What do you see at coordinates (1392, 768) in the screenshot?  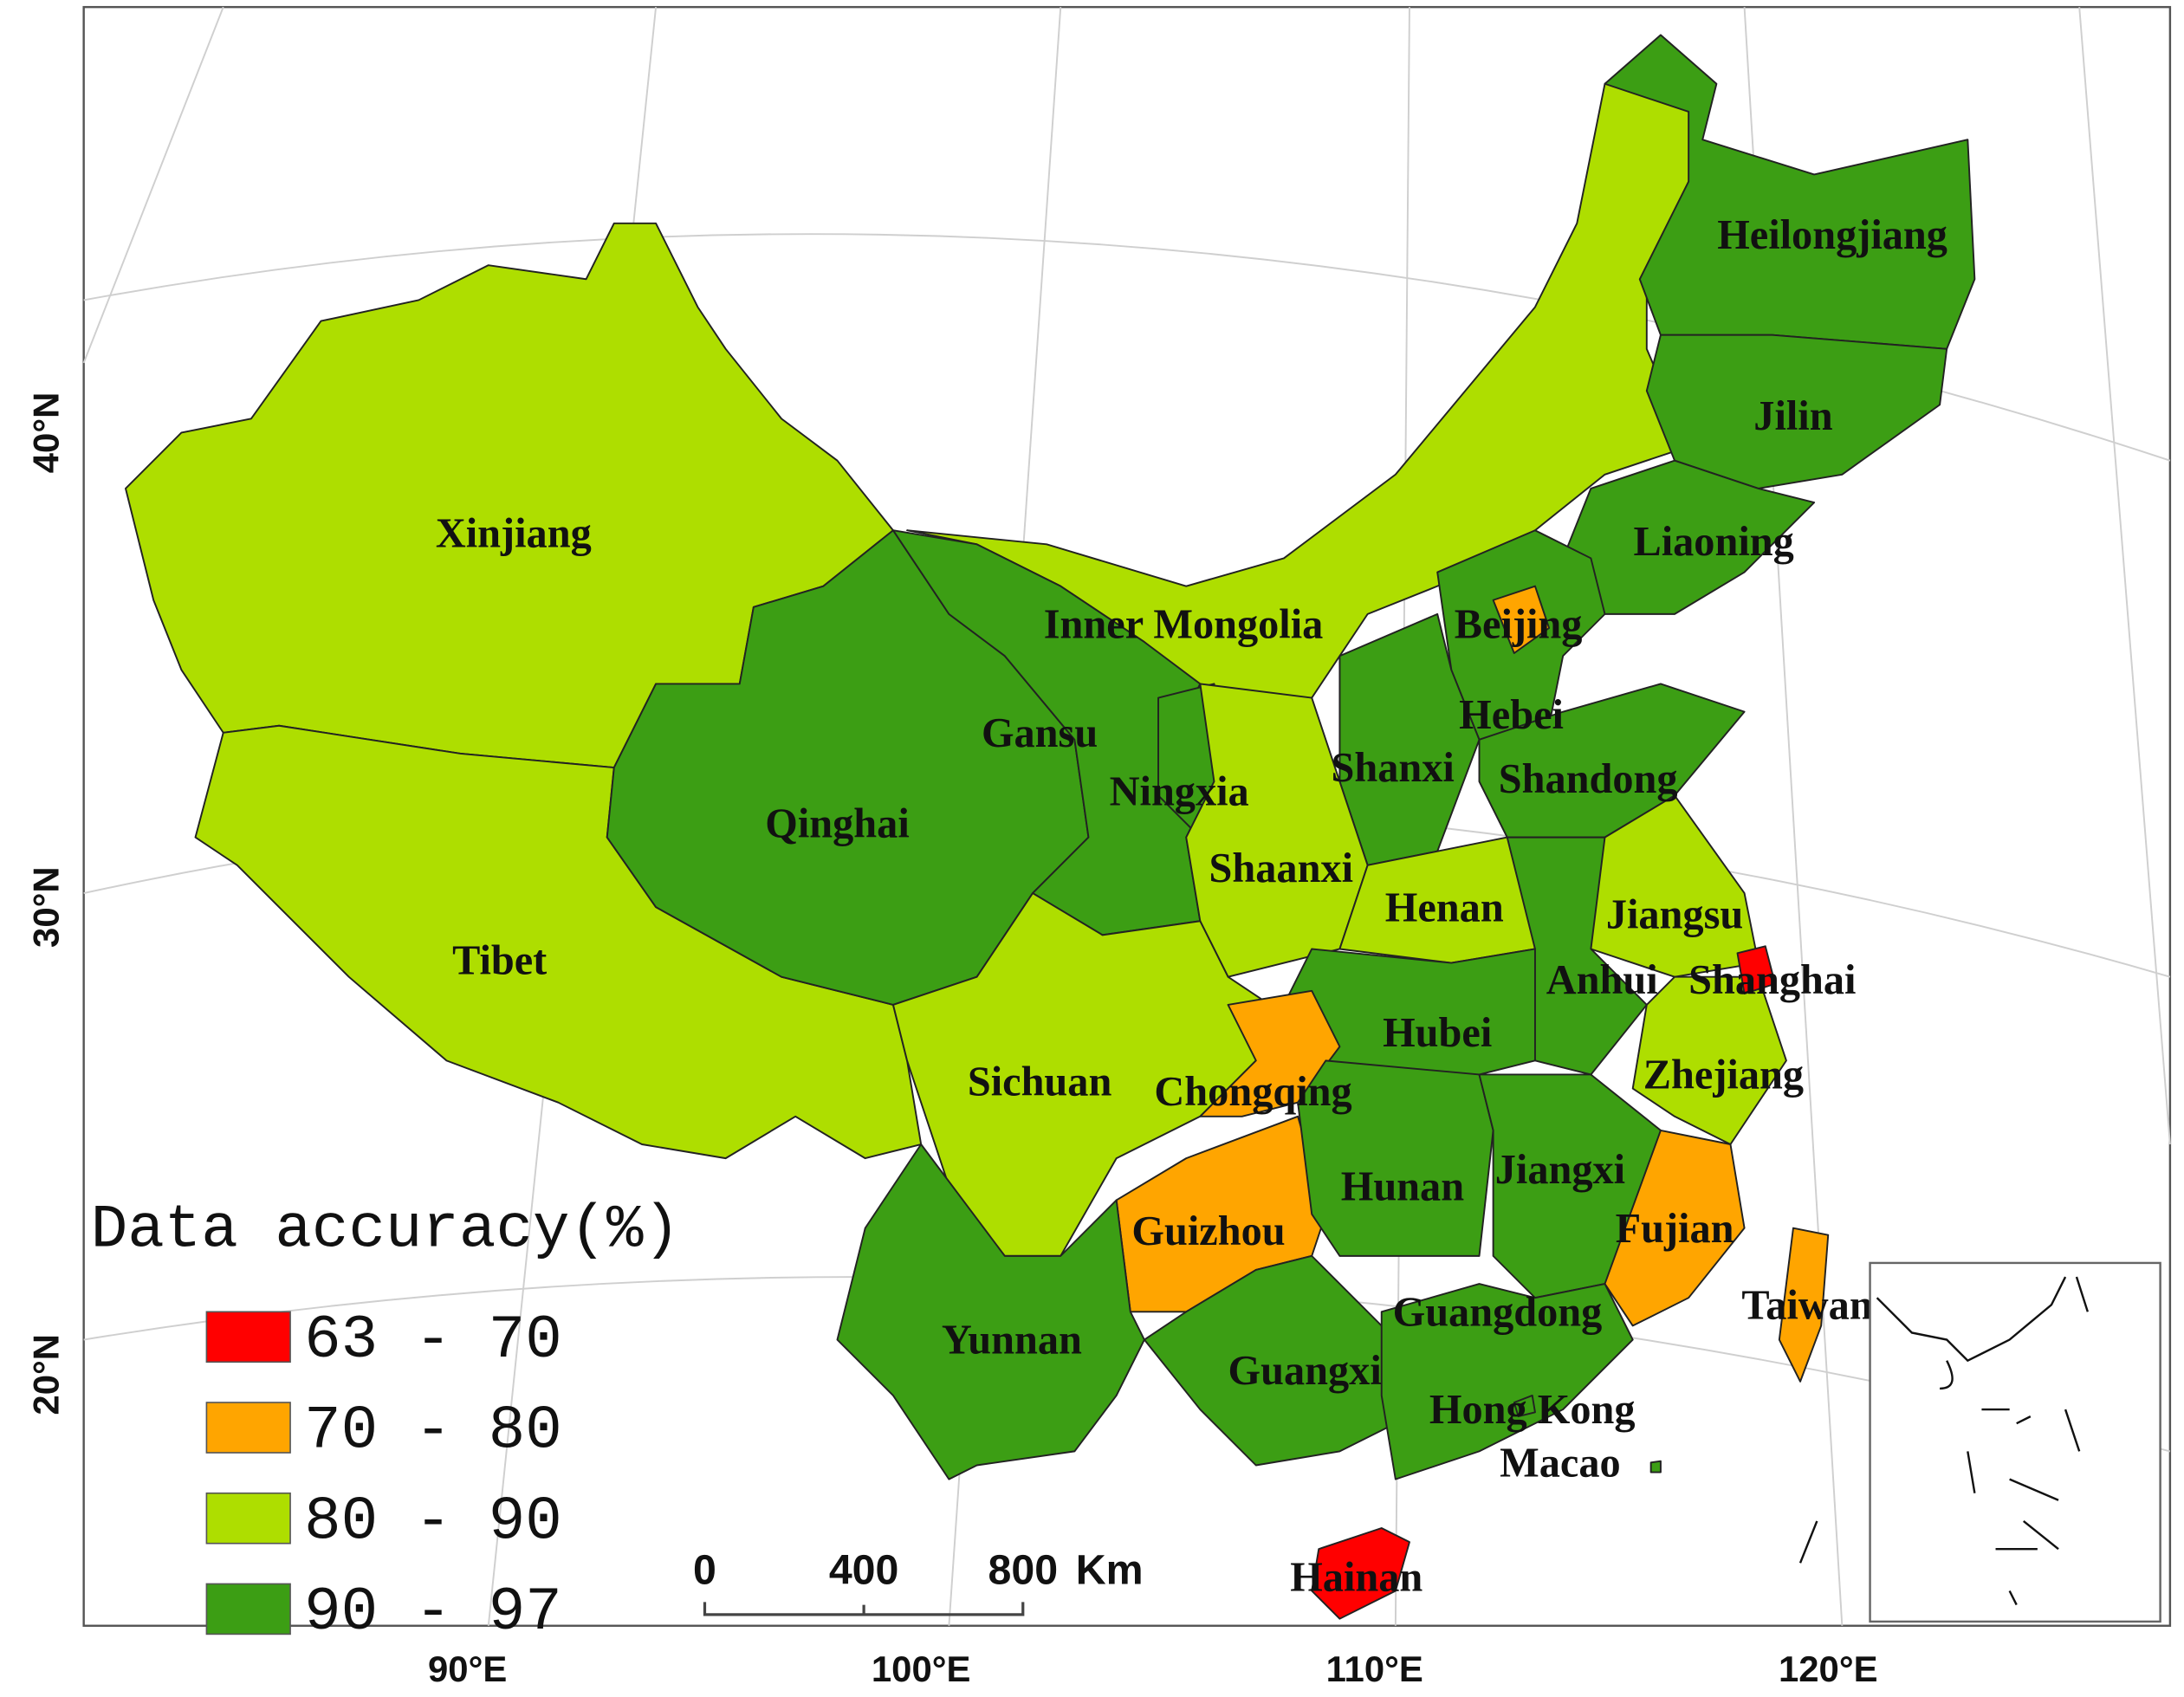 I see `region-label: Shanxi` at bounding box center [1392, 768].